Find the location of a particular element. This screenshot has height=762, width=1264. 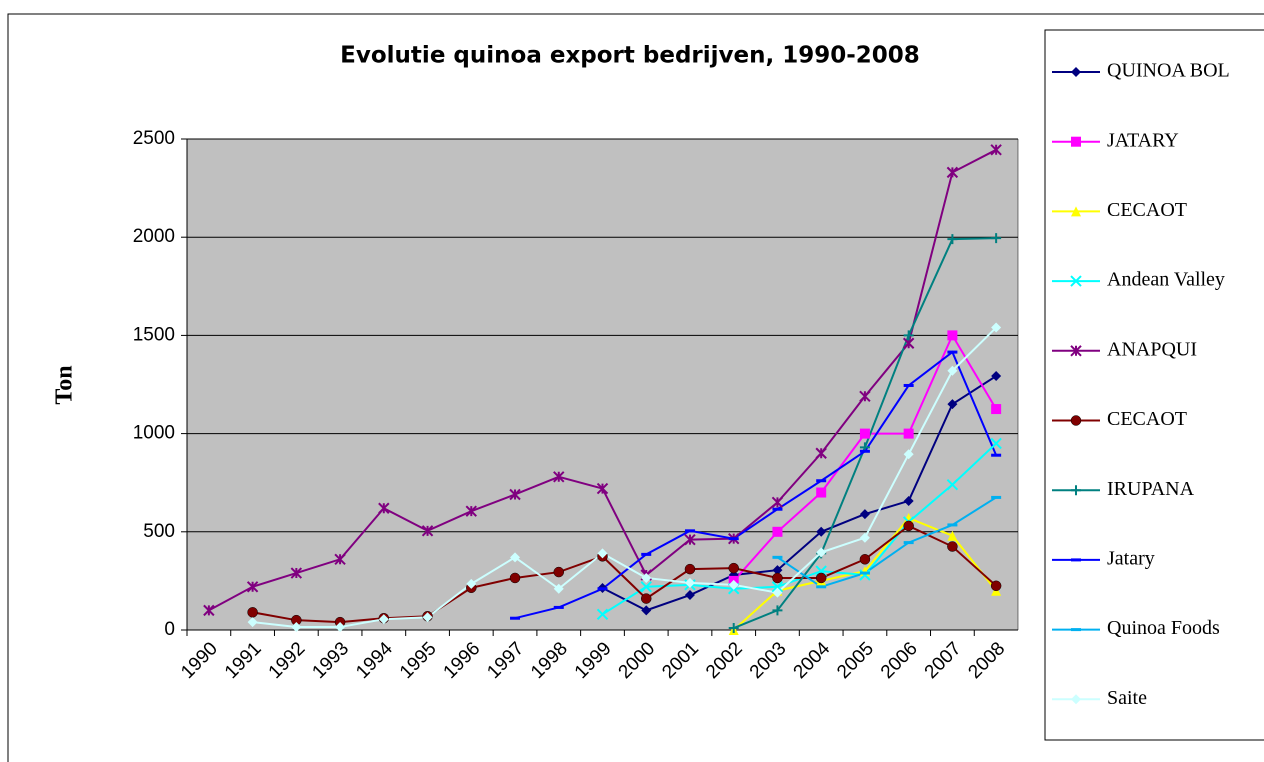

y-tick-label: 2500 is located at coordinates (154, 138).